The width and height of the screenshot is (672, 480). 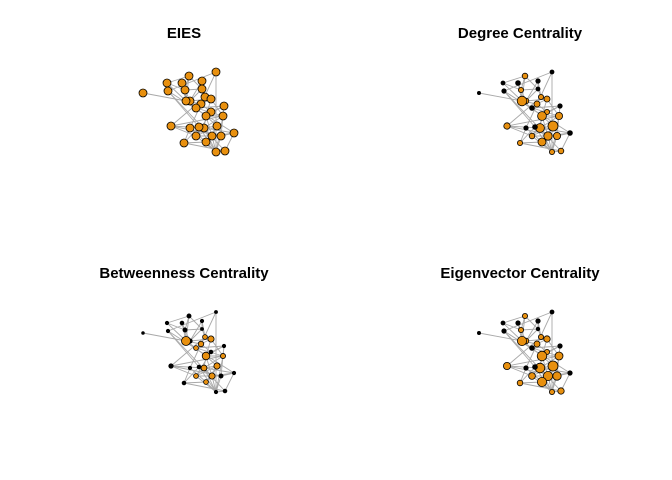 I want to click on panel-title: Eigenvector Centrality, so click(x=520, y=273).